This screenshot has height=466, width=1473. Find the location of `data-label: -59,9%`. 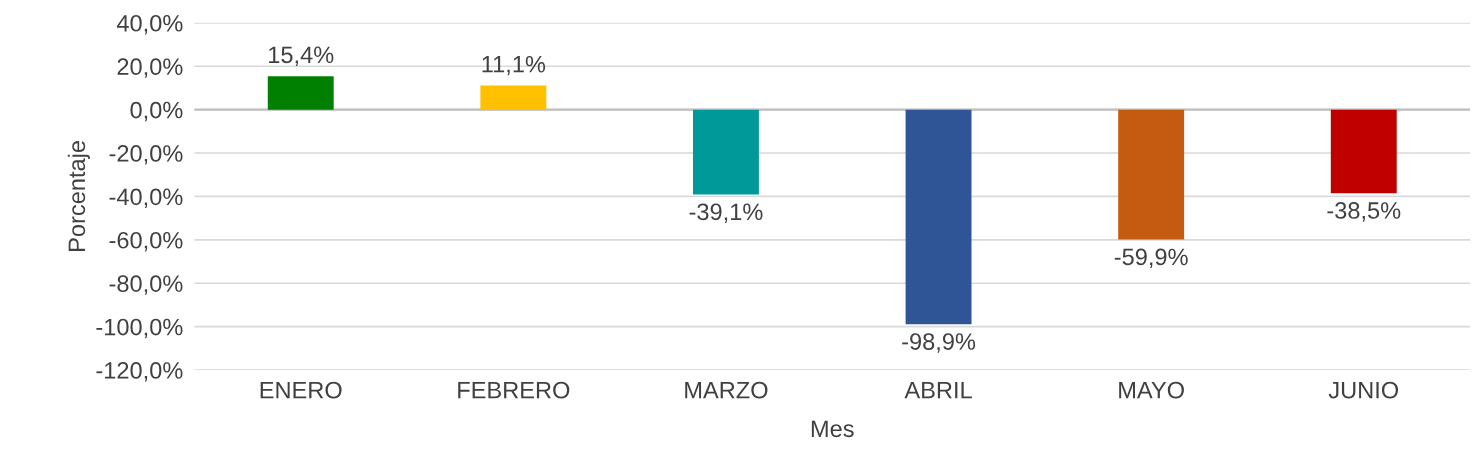

data-label: -59,9% is located at coordinates (1151, 258).